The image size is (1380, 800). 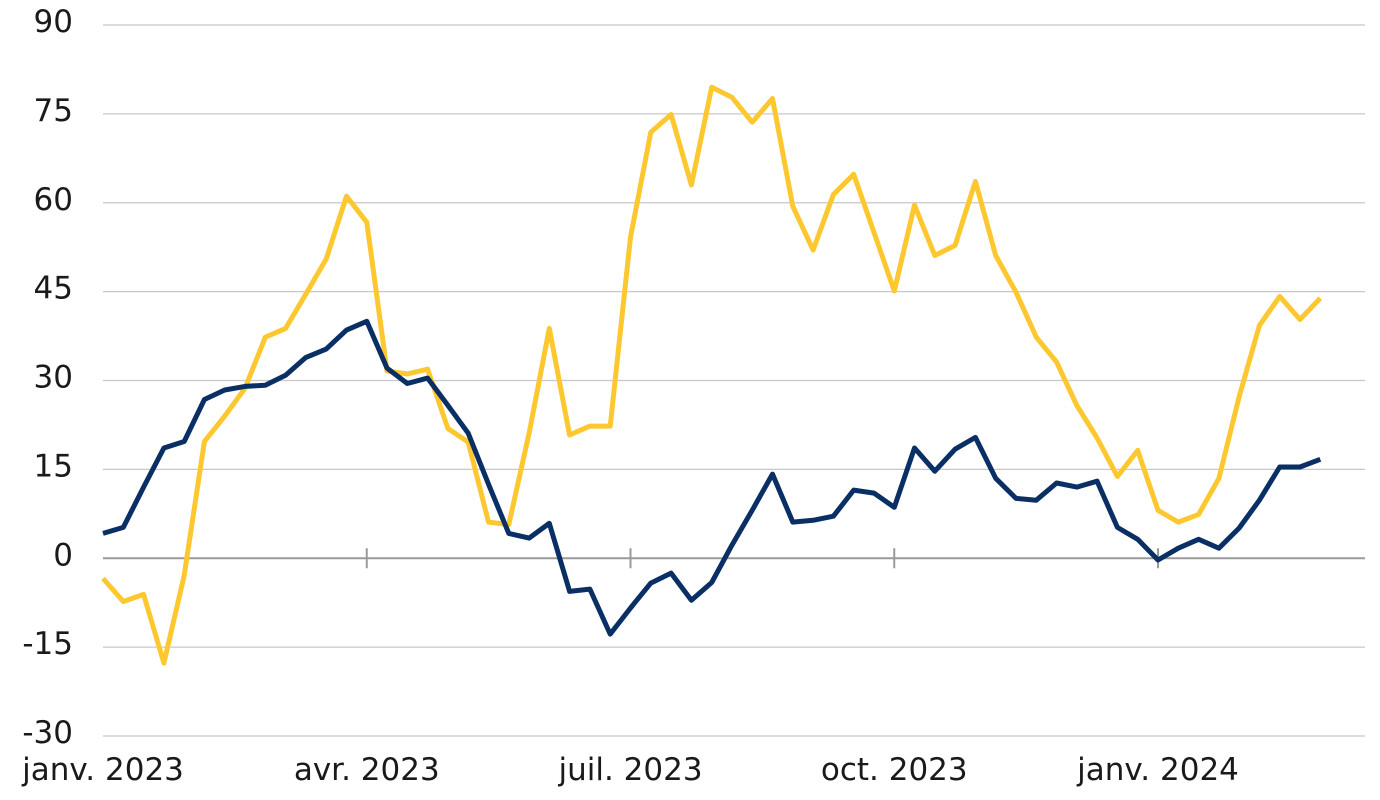 What do you see at coordinates (629, 770) in the screenshot?
I see `x-tick-label: juil. 2023` at bounding box center [629, 770].